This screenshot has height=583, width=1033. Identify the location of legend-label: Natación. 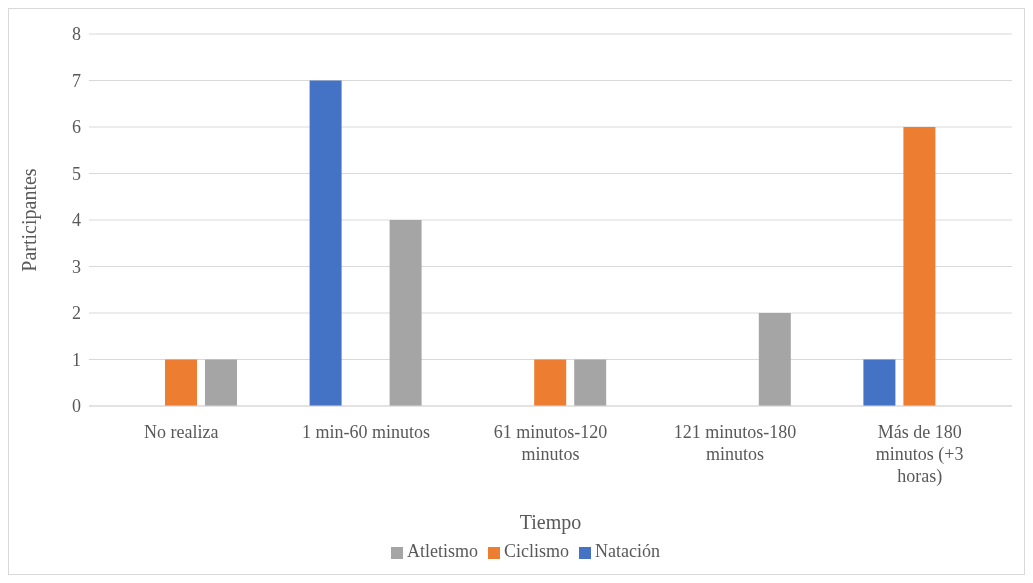
(627, 551).